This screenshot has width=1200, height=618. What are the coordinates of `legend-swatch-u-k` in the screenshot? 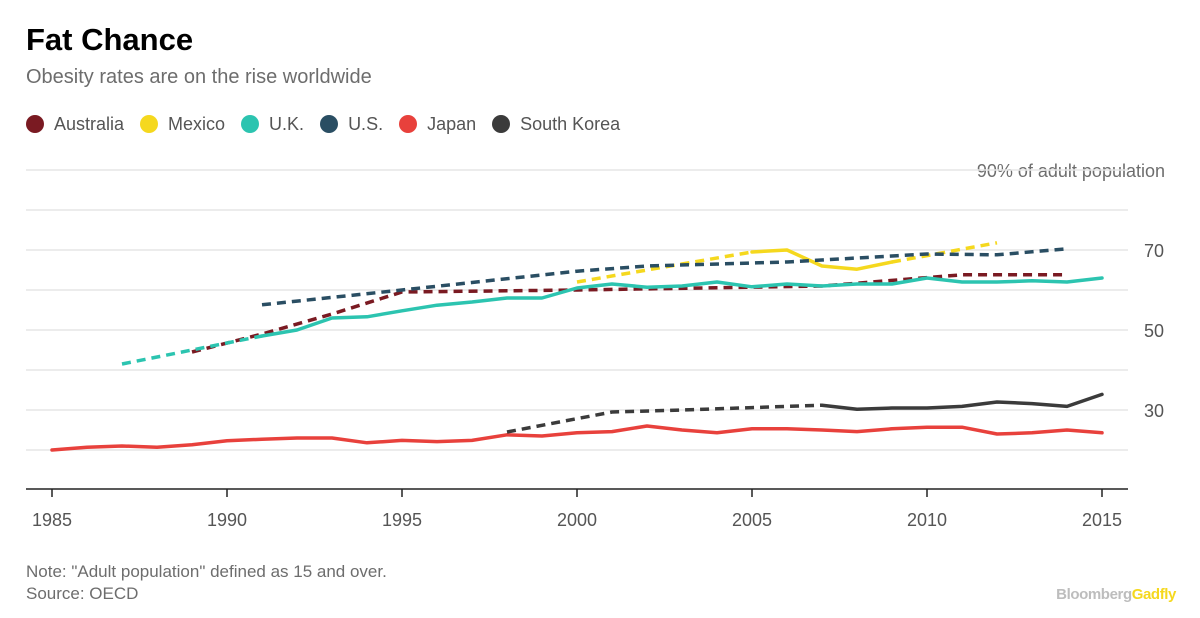 It's located at (250, 124).